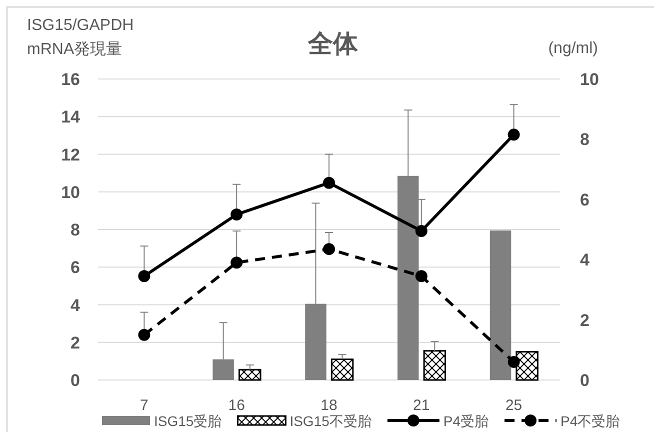  Describe the element at coordinates (75, 268) in the screenshot. I see `y-tick-label: 6` at that location.